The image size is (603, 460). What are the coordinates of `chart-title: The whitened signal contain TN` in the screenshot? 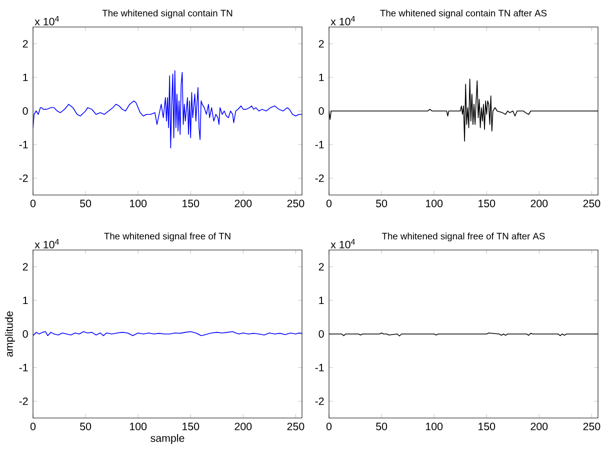 It's located at (167, 14).